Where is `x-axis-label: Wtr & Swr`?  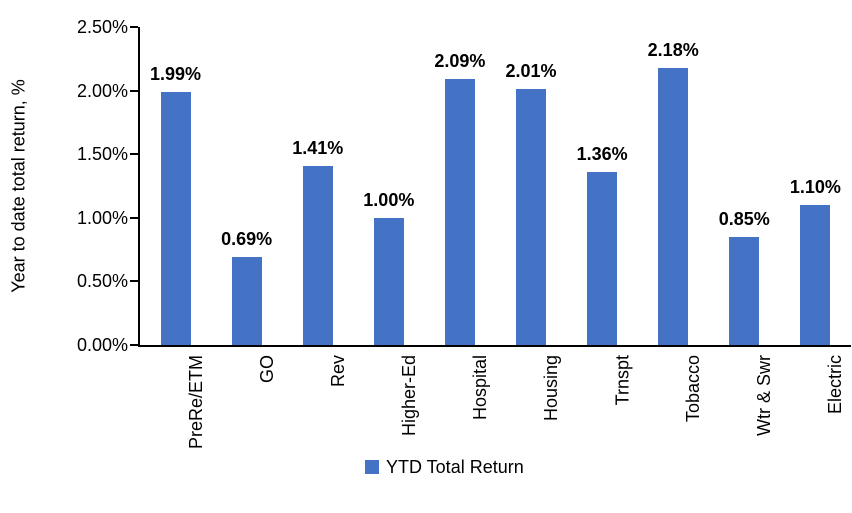 x-axis-label: Wtr & Swr is located at coordinates (764, 395).